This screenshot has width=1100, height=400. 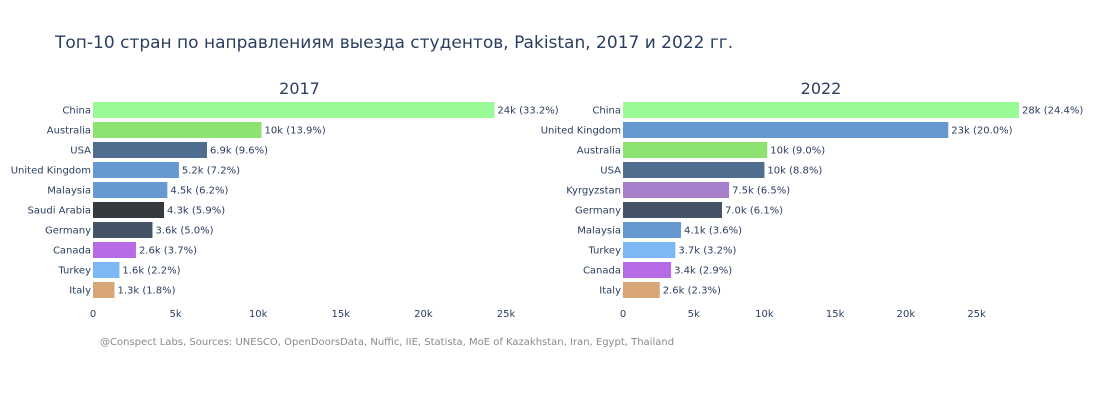 I want to click on data-label: 6.9k (9.6%), so click(x=239, y=151).